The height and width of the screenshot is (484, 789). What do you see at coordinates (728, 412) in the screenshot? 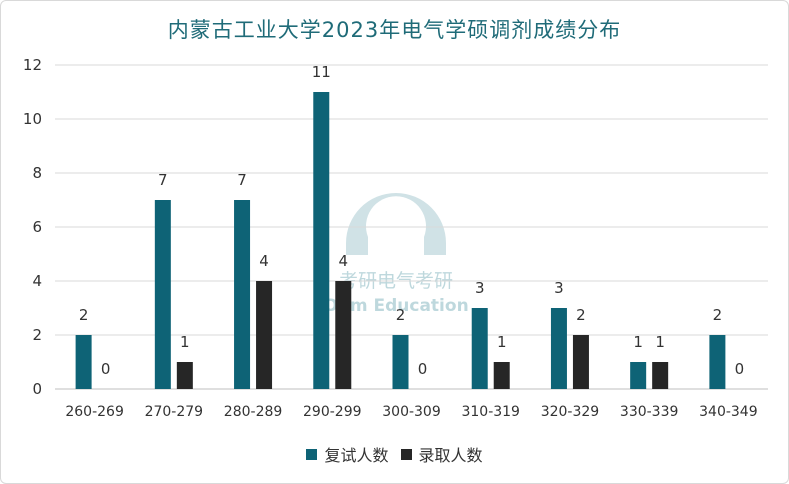
I see `x-tick-label-8: 340-349` at bounding box center [728, 412].